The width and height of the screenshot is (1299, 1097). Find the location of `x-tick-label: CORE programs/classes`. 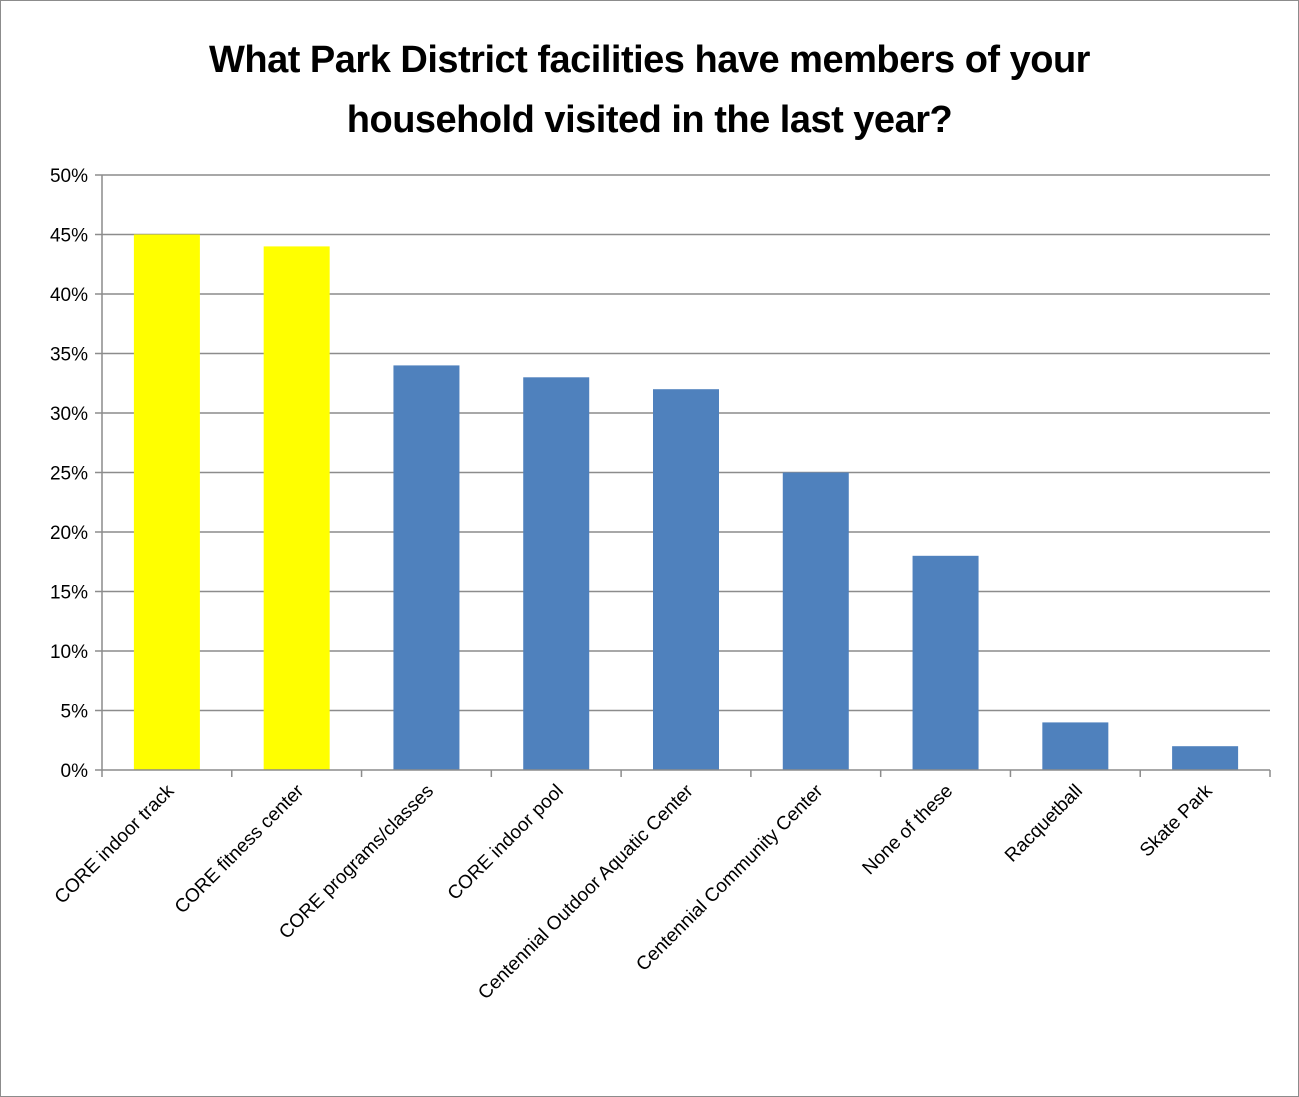

x-tick-label: CORE programs/classes is located at coordinates (356, 862).